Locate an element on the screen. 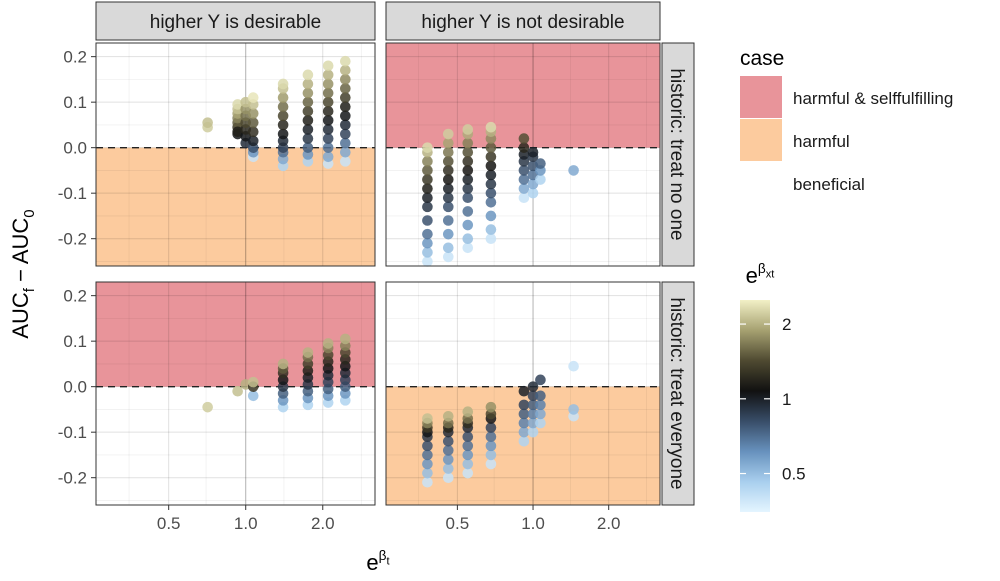  row-strip is located at coordinates (678, 393).